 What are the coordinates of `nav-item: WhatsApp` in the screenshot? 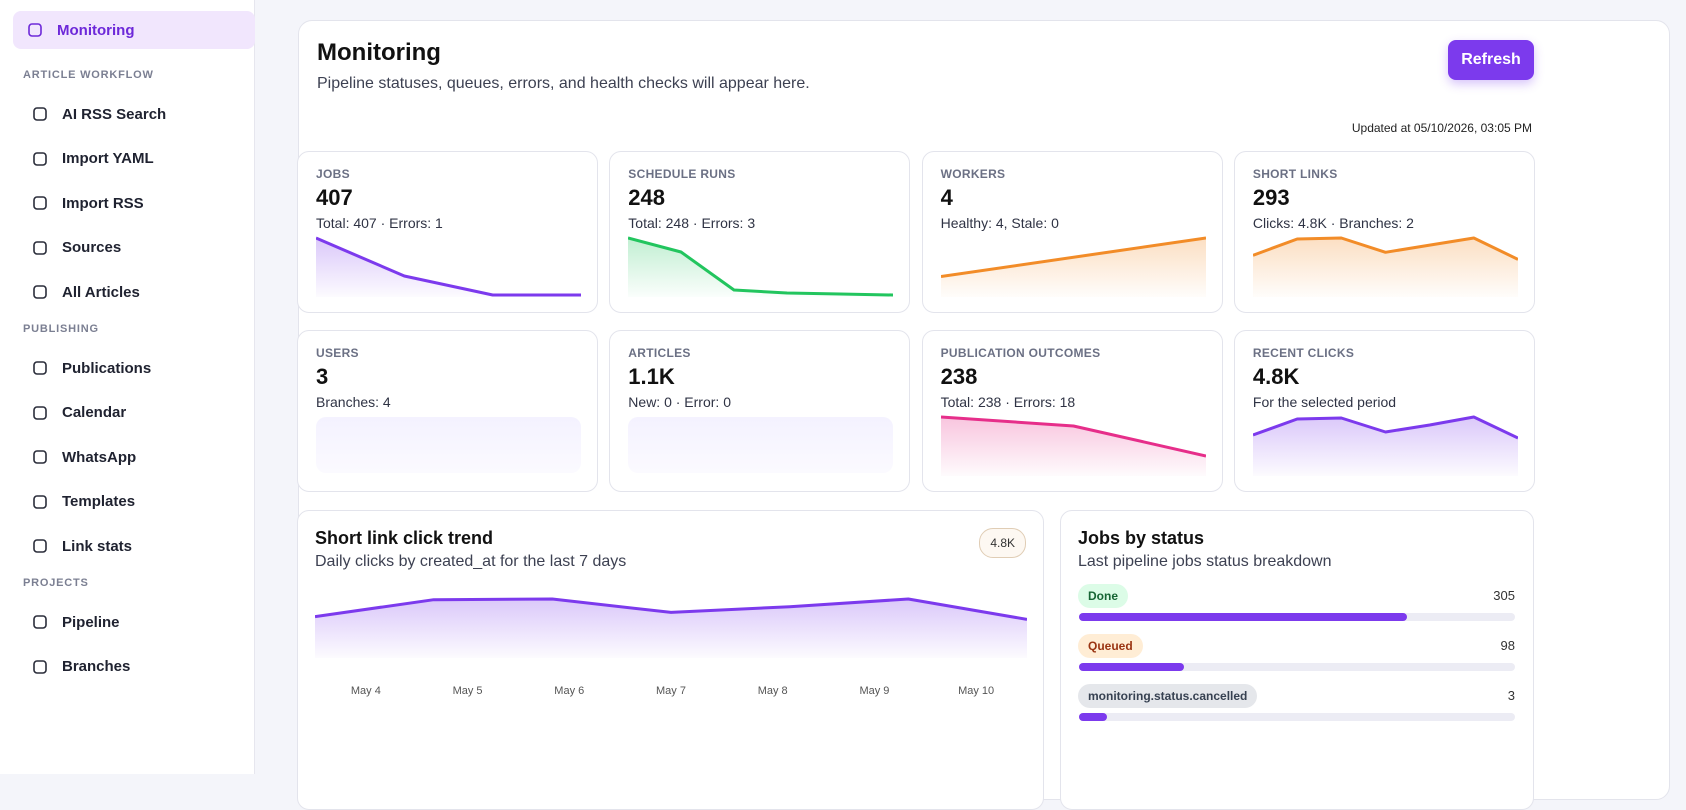 It's located at (134, 457).